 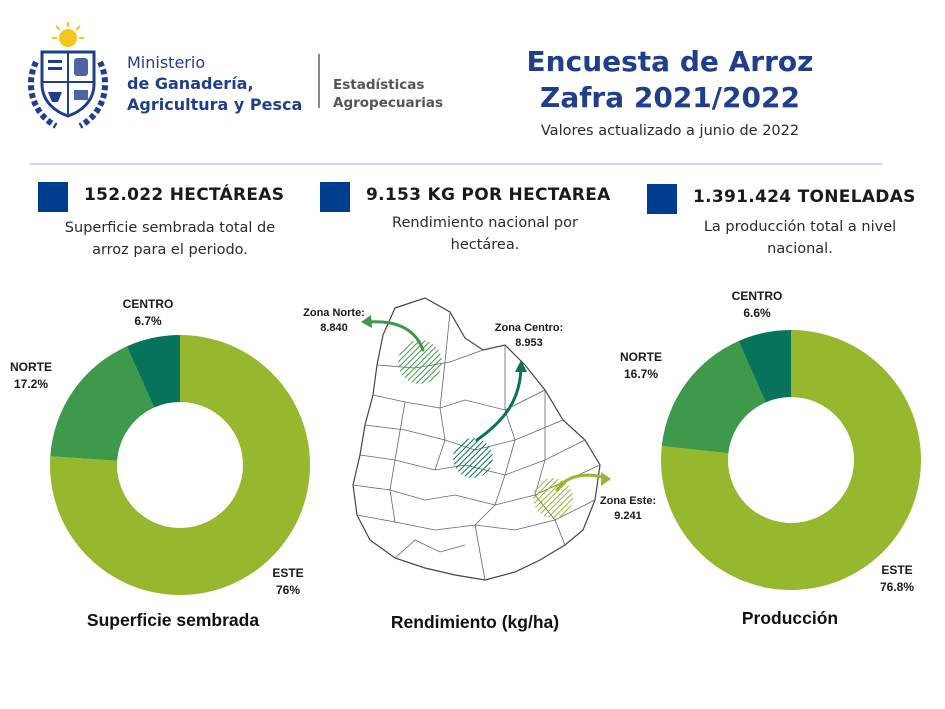 I want to click on label-norte-produccion-value: 16.7%, so click(x=641, y=374).